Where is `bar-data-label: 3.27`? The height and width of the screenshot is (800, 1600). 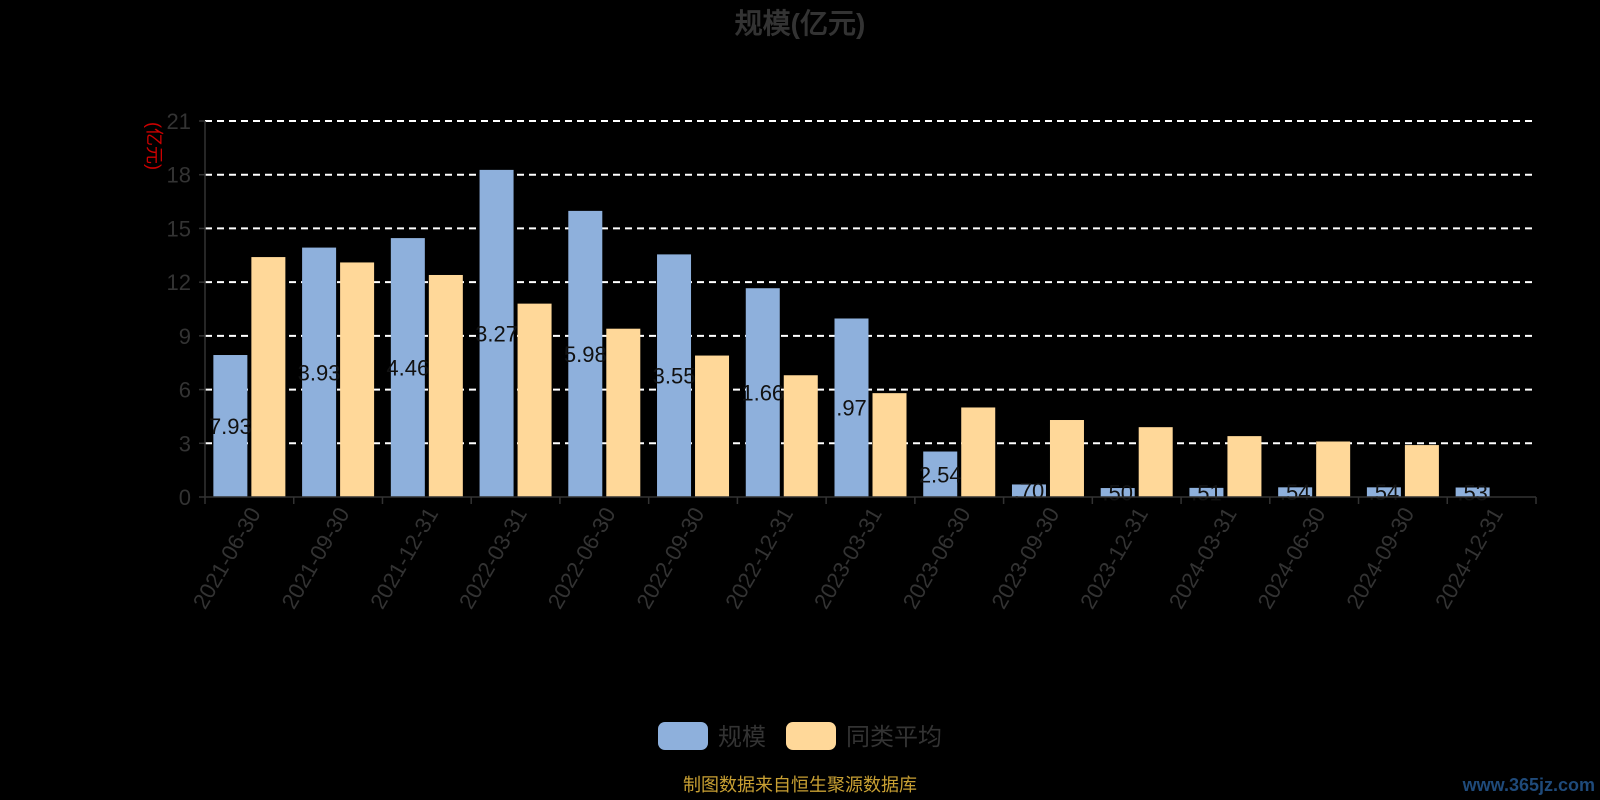 bar-data-label: 3.27 is located at coordinates (496, 333).